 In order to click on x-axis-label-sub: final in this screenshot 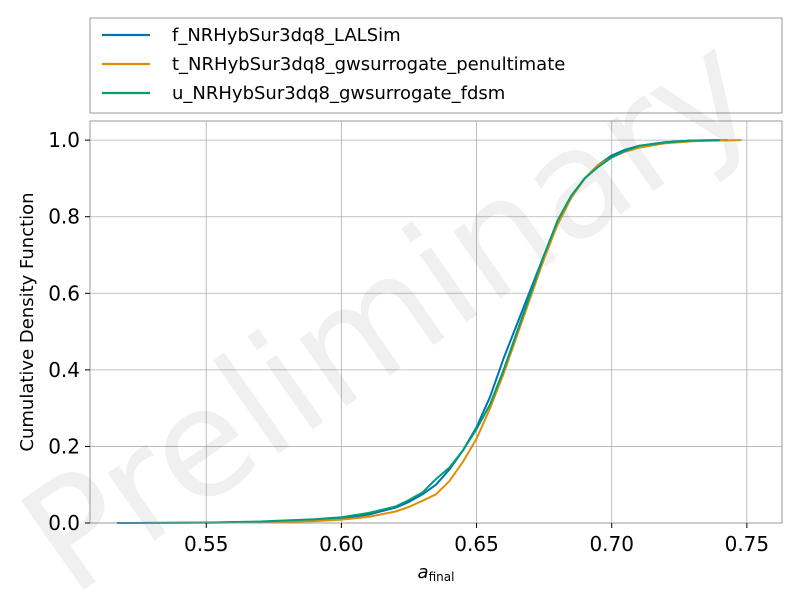, I will do `click(442, 577)`.